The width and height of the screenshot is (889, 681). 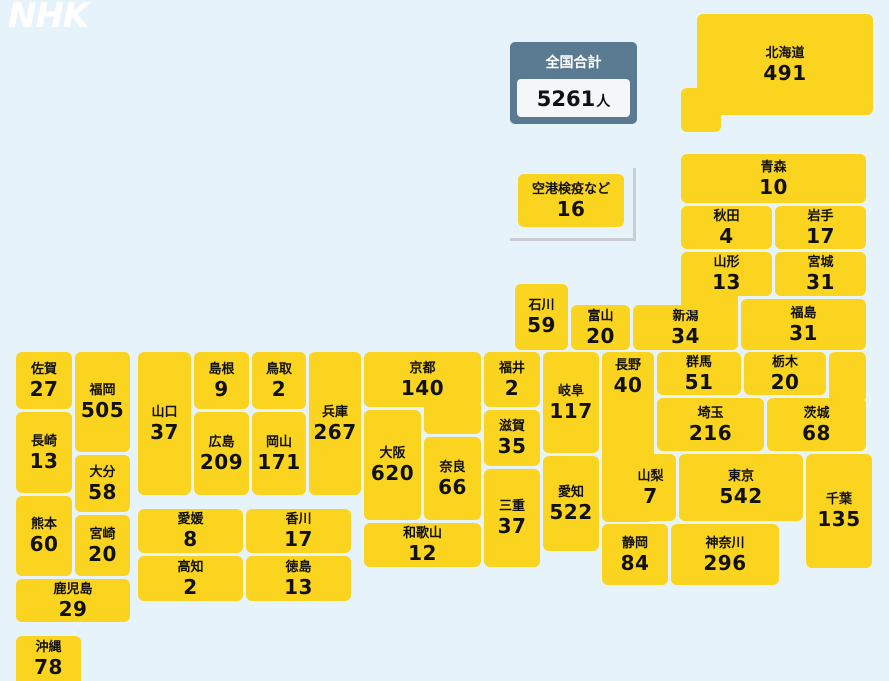 I want to click on pref-name: 東京, so click(x=740, y=476).